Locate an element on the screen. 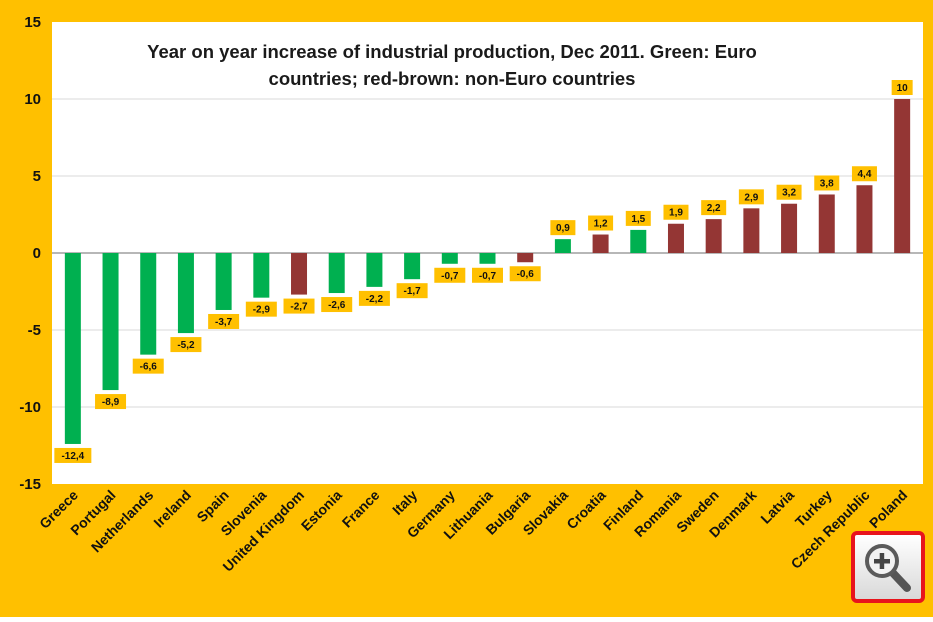 This screenshot has height=622, width=933. data-label: -12,4 is located at coordinates (72, 456).